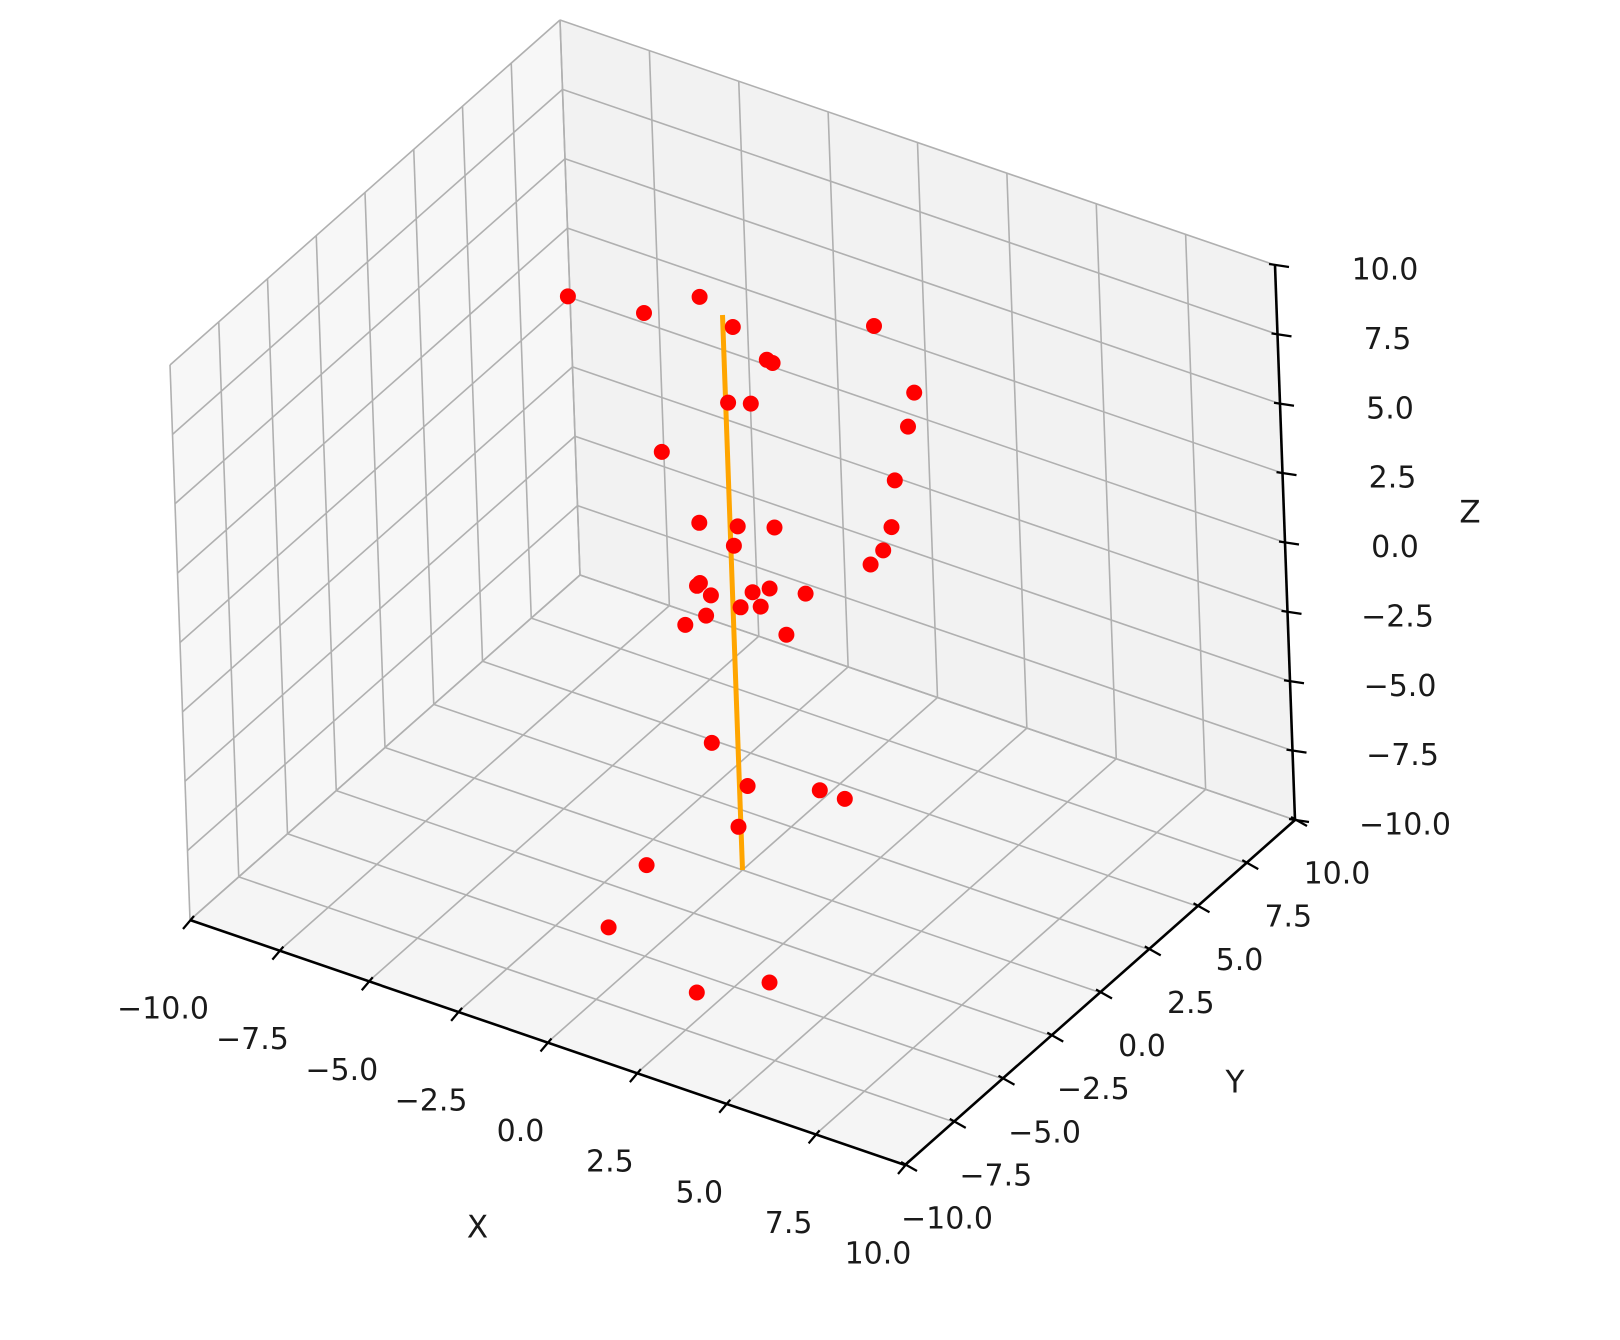  I want to click on data-marks, so click(741, 644).